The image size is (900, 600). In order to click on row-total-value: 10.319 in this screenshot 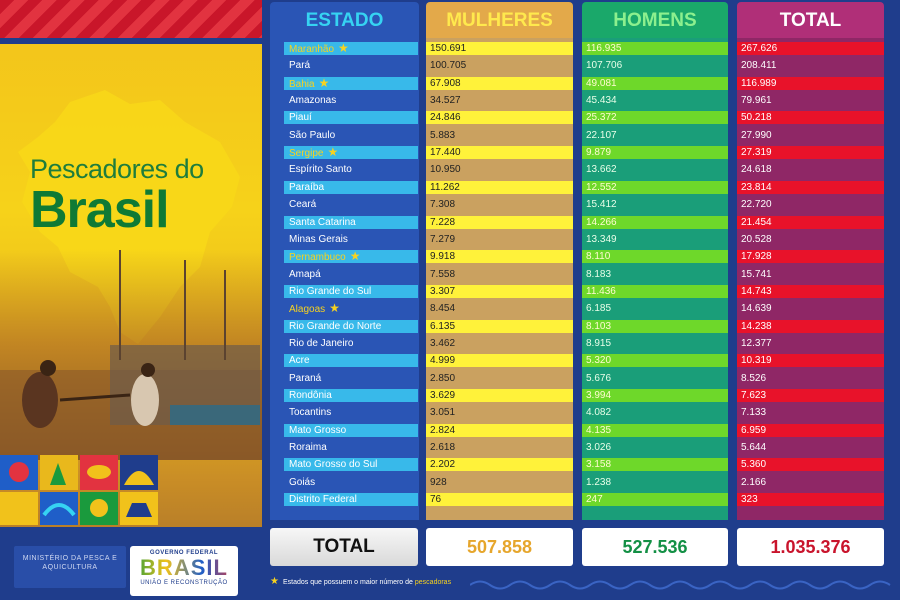, I will do `click(756, 360)`.